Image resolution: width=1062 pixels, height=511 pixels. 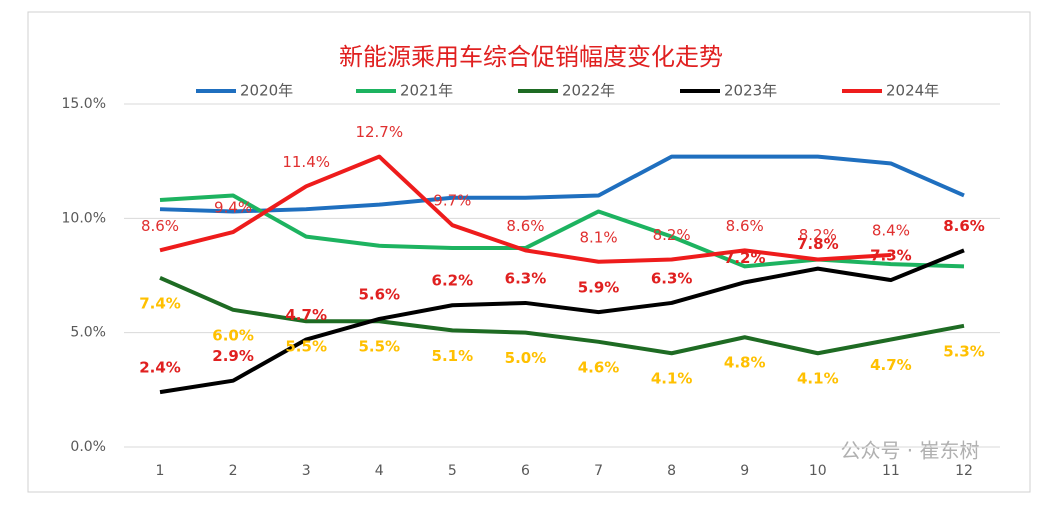 I want to click on data-label: 5.0%, so click(x=526, y=358).